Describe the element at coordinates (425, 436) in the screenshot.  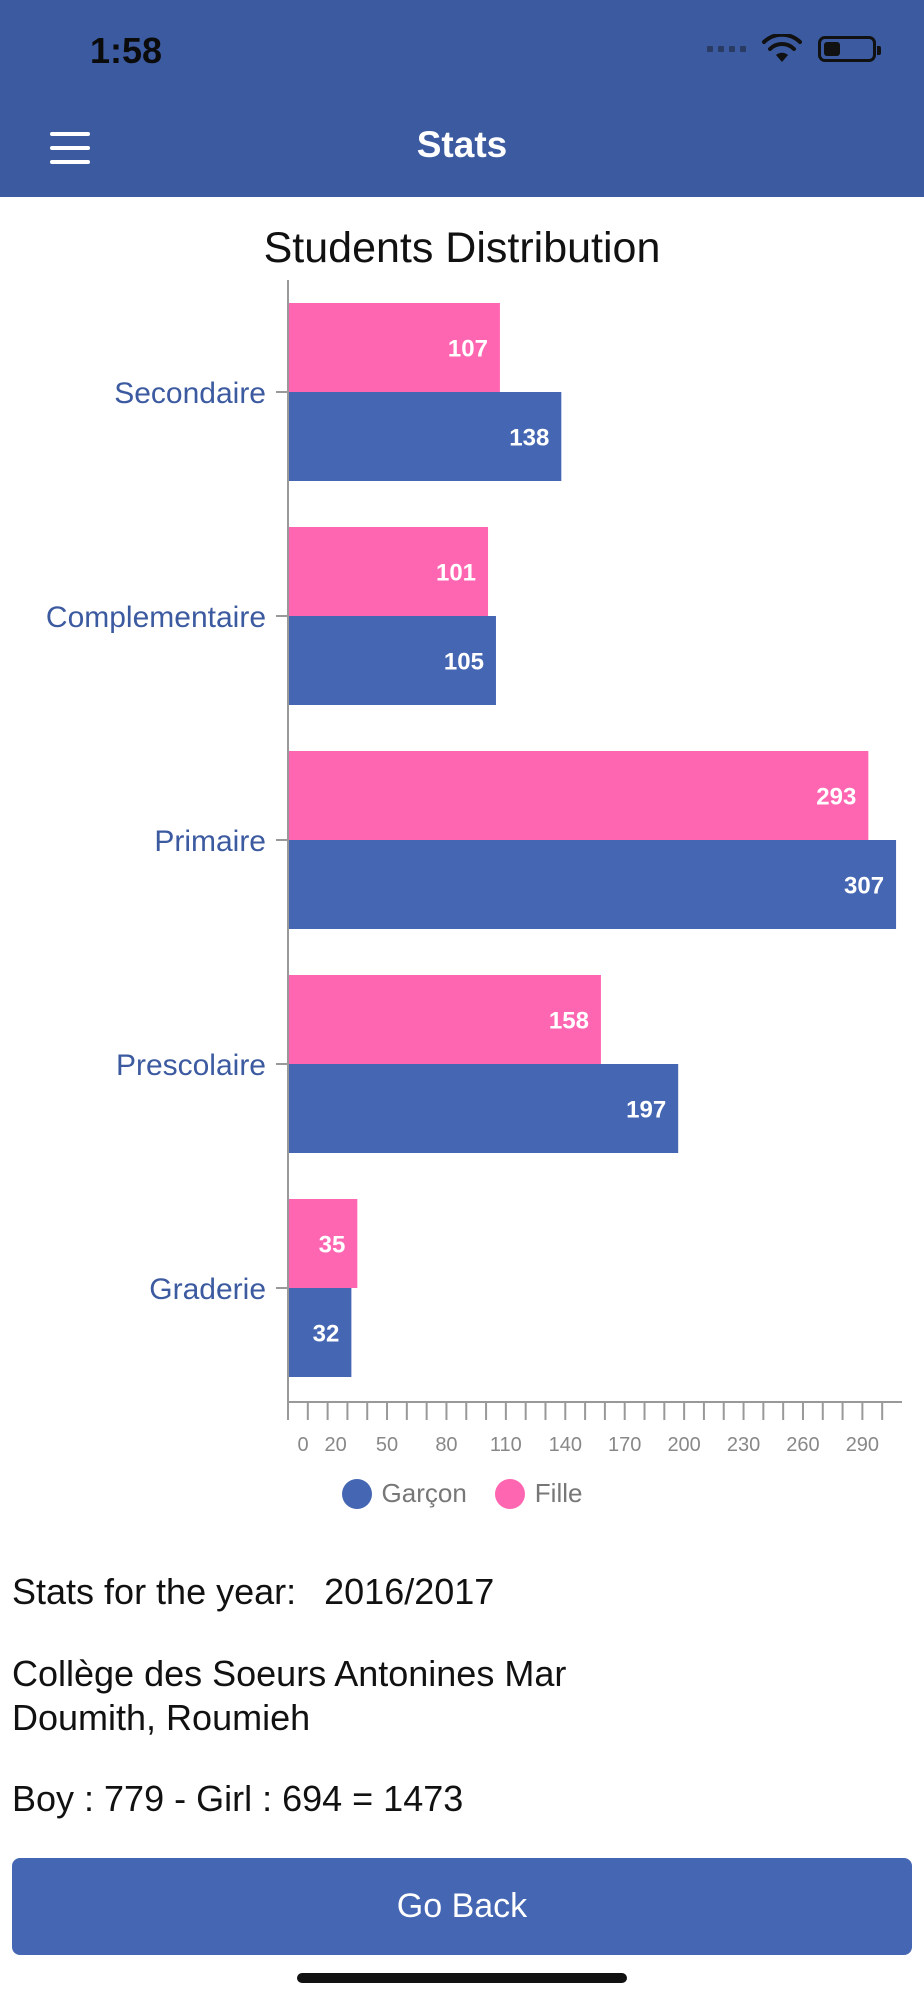
I see `bar-garcon-secondaire` at that location.